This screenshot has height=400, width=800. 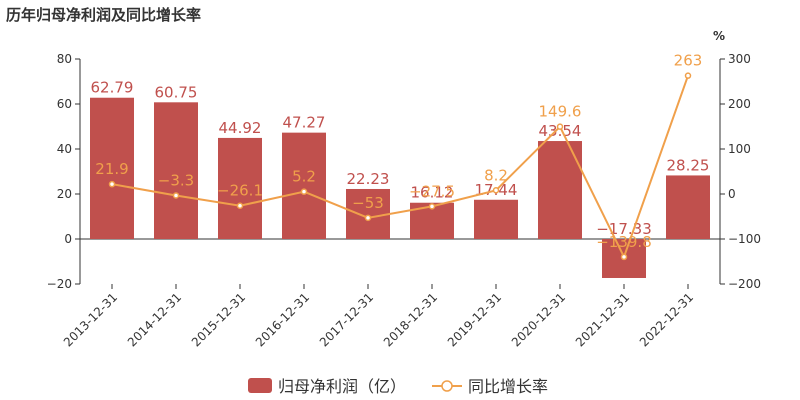 What do you see at coordinates (282, 319) in the screenshot?
I see `x-tick-label: 2016-12-31` at bounding box center [282, 319].